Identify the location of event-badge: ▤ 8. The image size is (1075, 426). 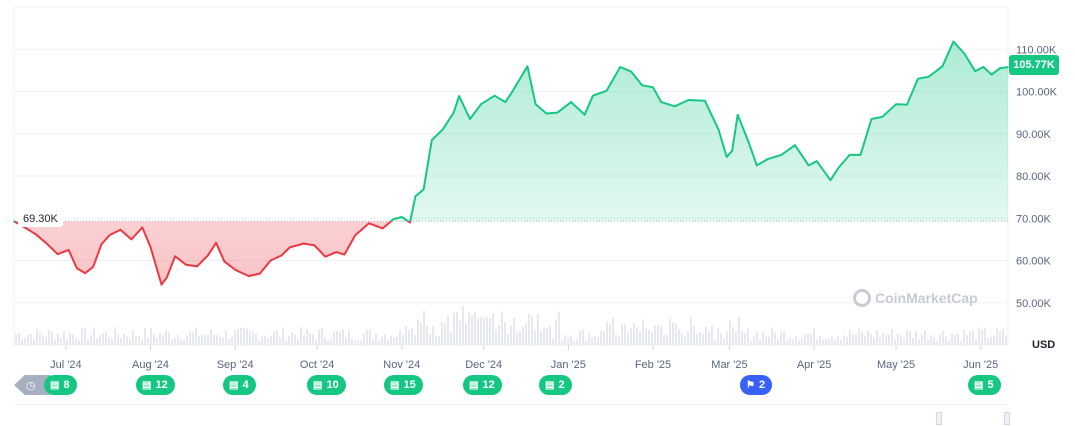
(60, 385).